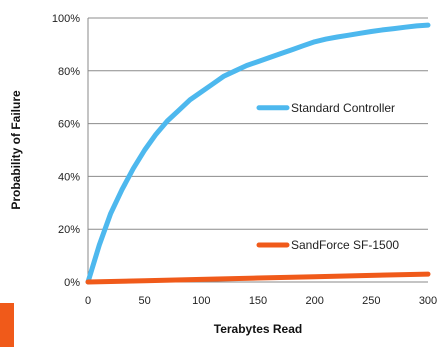 This screenshot has height=347, width=440. I want to click on x-tick-label: 150, so click(258, 301).